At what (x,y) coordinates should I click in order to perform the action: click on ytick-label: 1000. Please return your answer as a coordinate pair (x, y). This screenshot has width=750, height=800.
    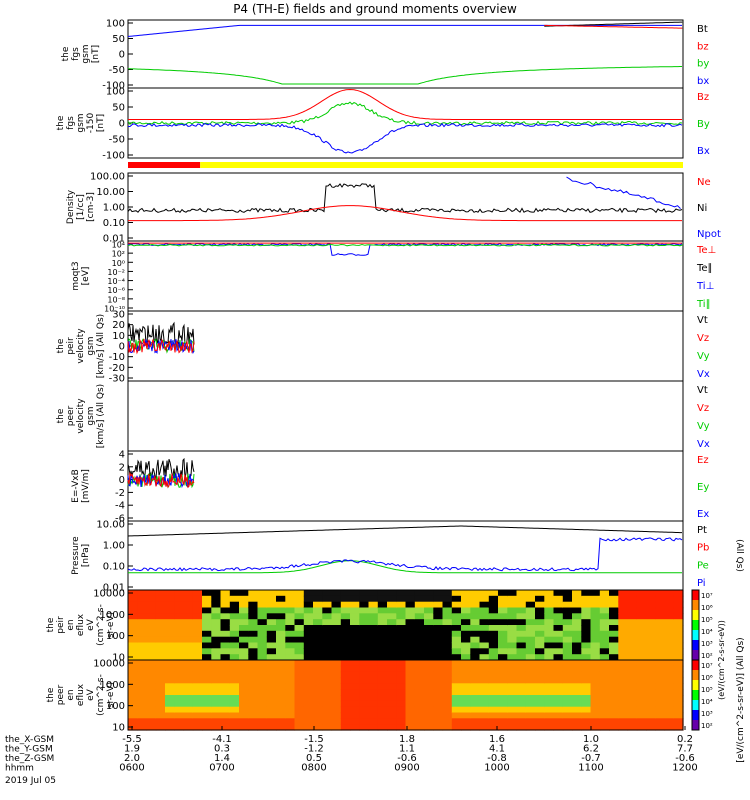
    Looking at the image, I should click on (112, 615).